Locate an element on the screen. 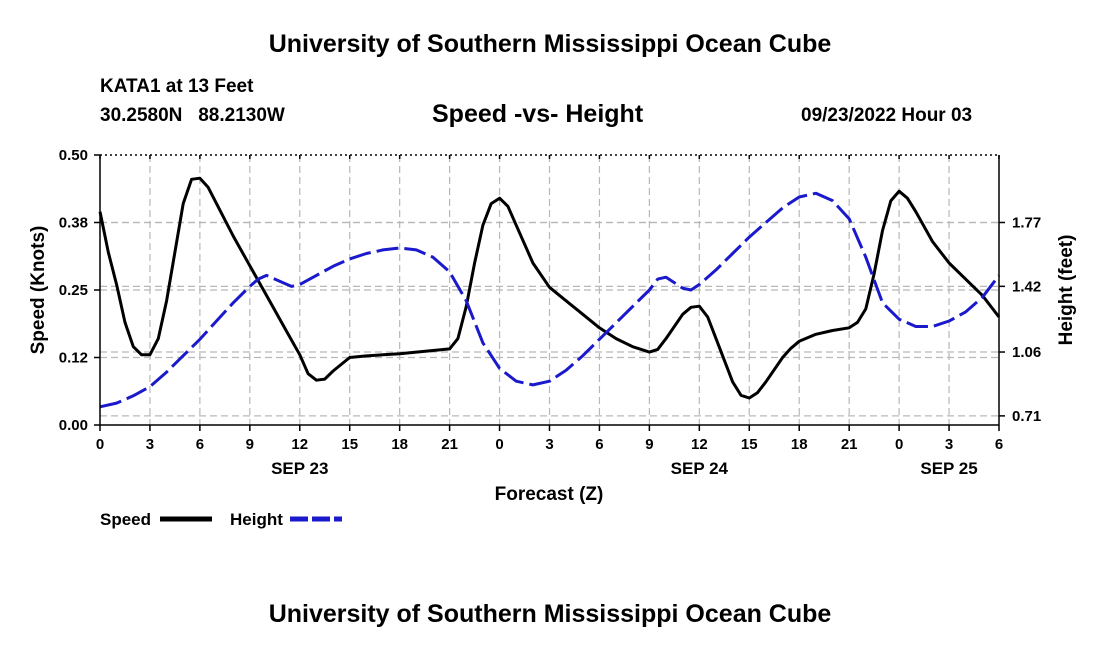 The width and height of the screenshot is (1100, 650). station-label: KATA1 at 13 Feet is located at coordinates (177, 86).